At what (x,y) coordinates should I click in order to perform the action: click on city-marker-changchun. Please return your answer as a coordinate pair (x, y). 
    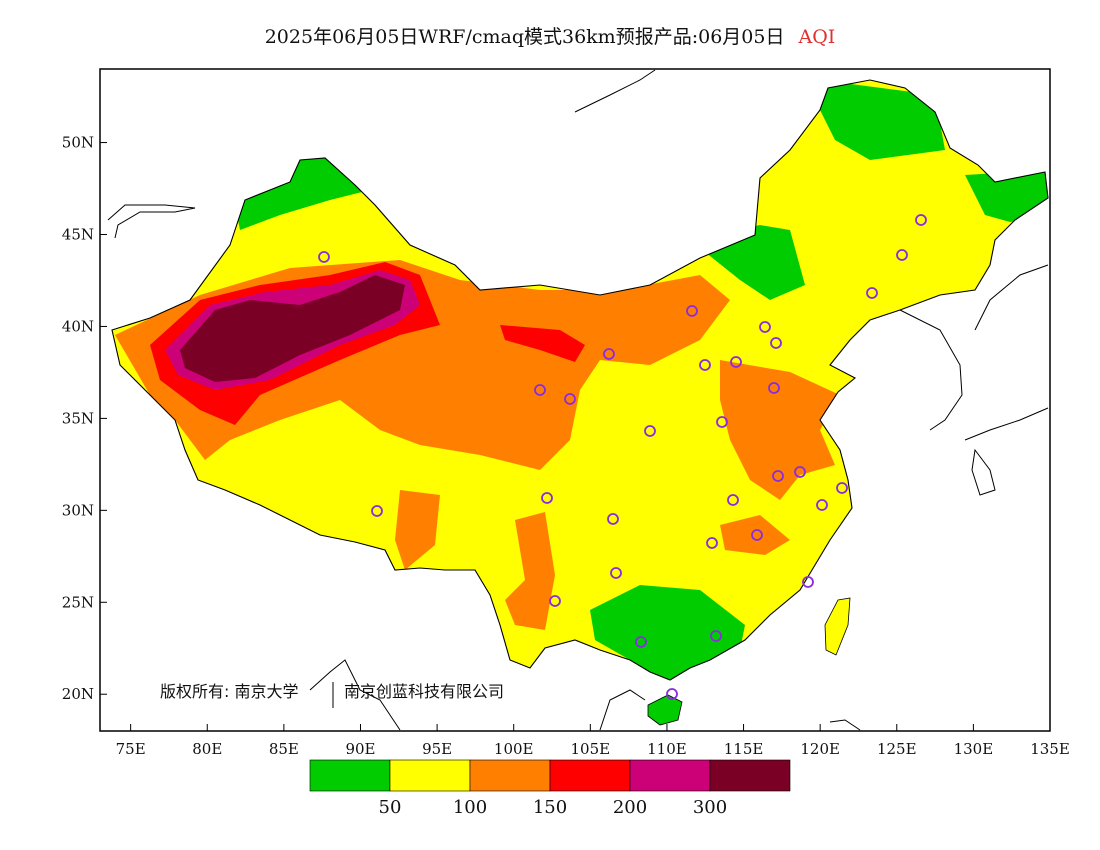
    Looking at the image, I should click on (902, 255).